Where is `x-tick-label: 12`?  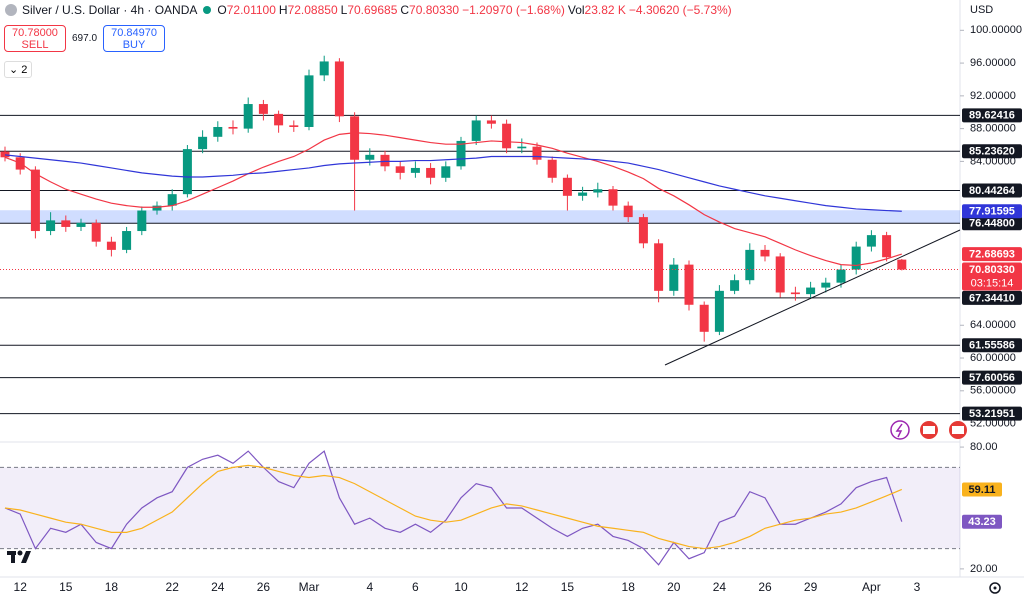
x-tick-label: 12 is located at coordinates (21, 587).